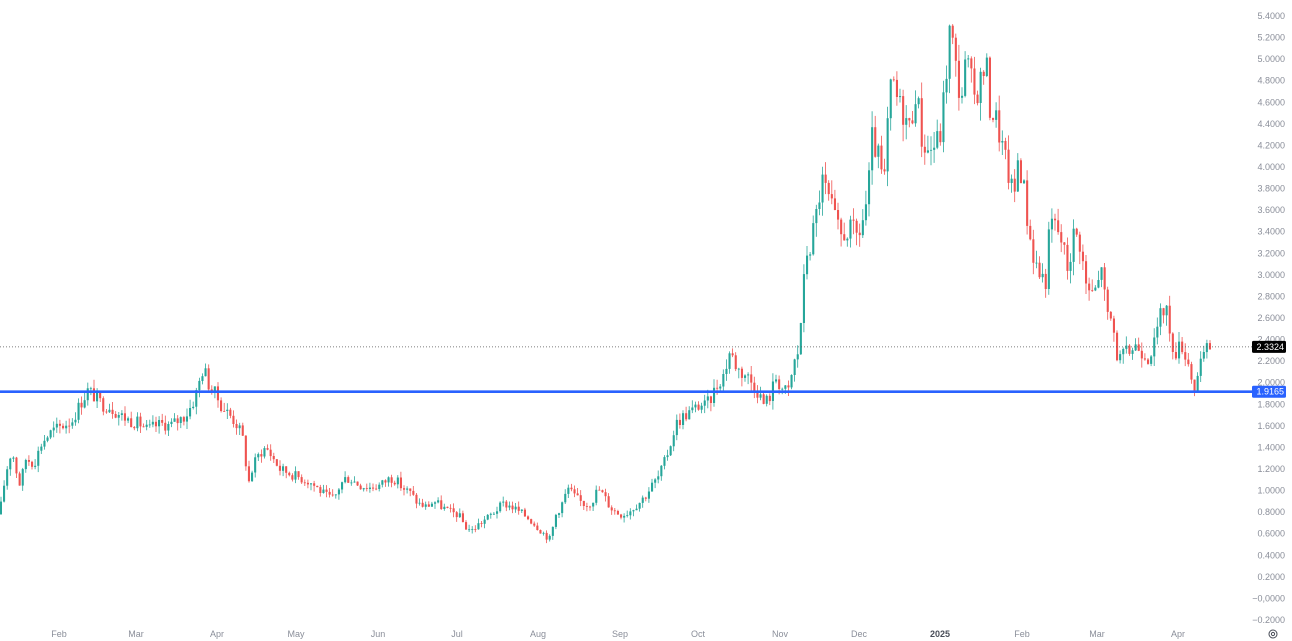 This screenshot has width=1292, height=641. What do you see at coordinates (1273, 634) in the screenshot?
I see `settings-gear-icon` at bounding box center [1273, 634].